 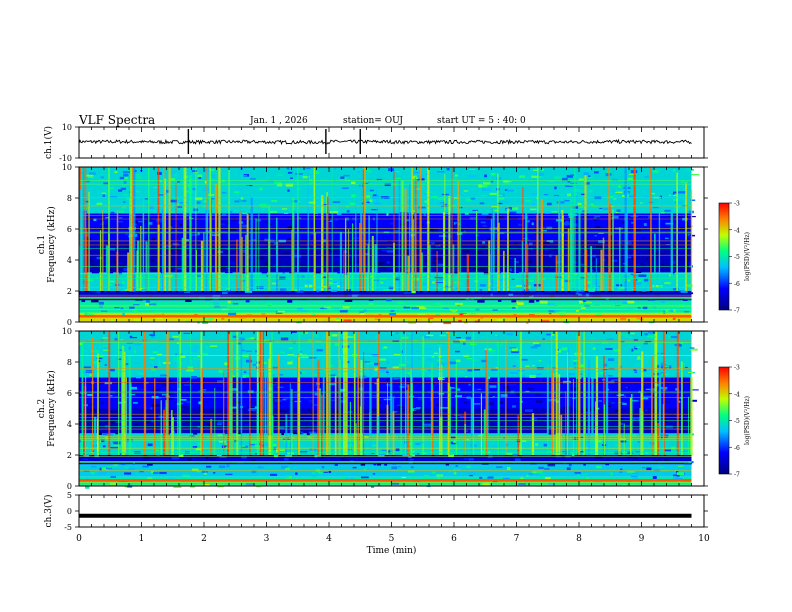 I want to click on start-time-label: start UT = 5 : 40: 0, so click(x=481, y=121).